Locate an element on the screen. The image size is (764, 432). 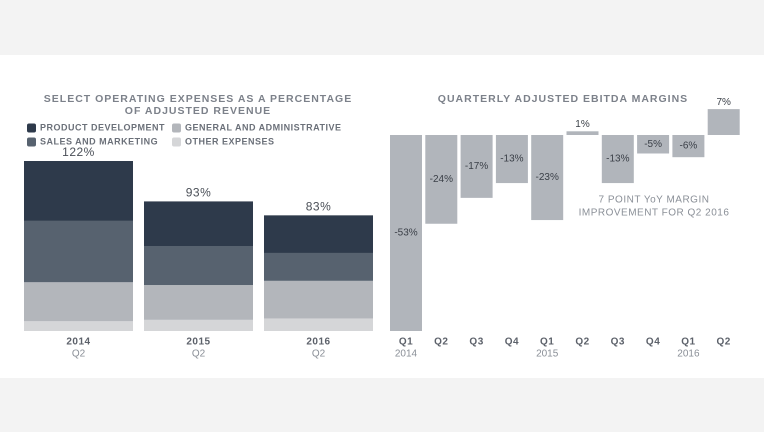
chart-title: OF ADJUSTED REVENUE is located at coordinates (198, 111).